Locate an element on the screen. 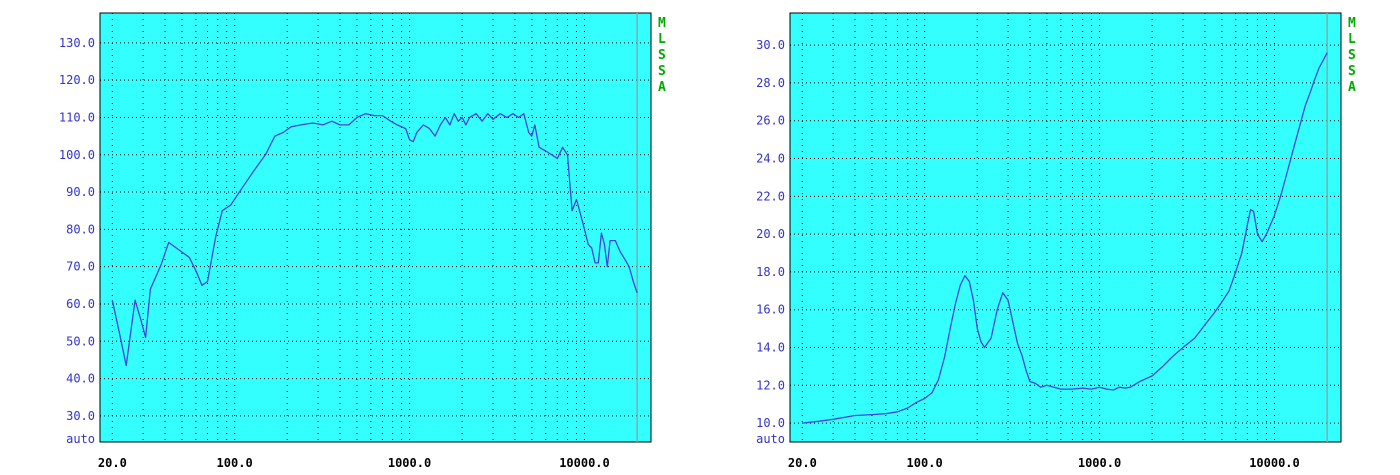 This screenshot has height=475, width=1400. y-tick-label: 12.0 is located at coordinates (770, 385).